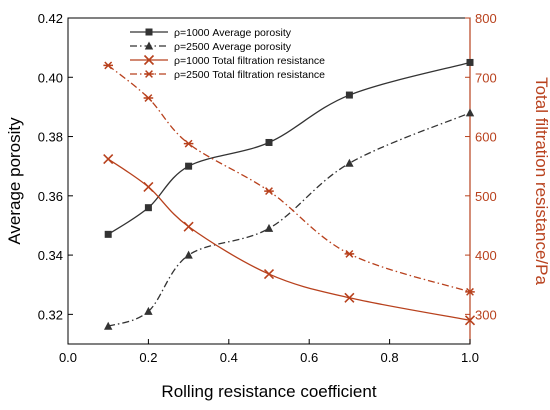 The image size is (550, 410). What do you see at coordinates (229, 357) in the screenshot?
I see `x-tick-label: 0.4` at bounding box center [229, 357].